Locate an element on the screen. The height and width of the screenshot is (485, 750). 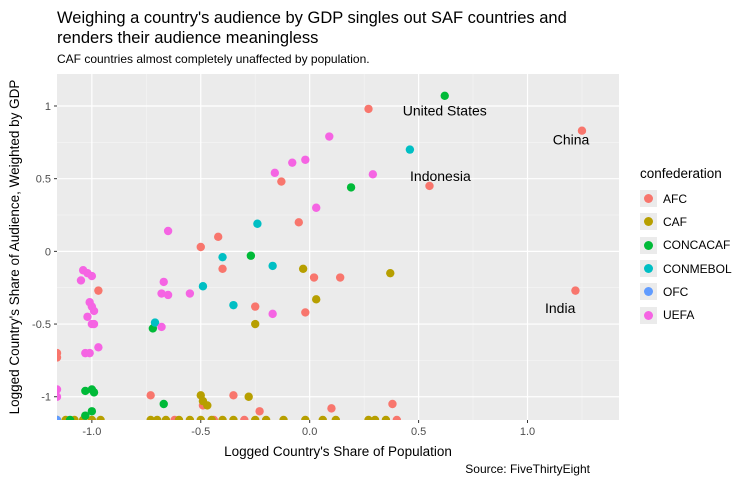
annotation-label: Indonesia is located at coordinates (440, 176).